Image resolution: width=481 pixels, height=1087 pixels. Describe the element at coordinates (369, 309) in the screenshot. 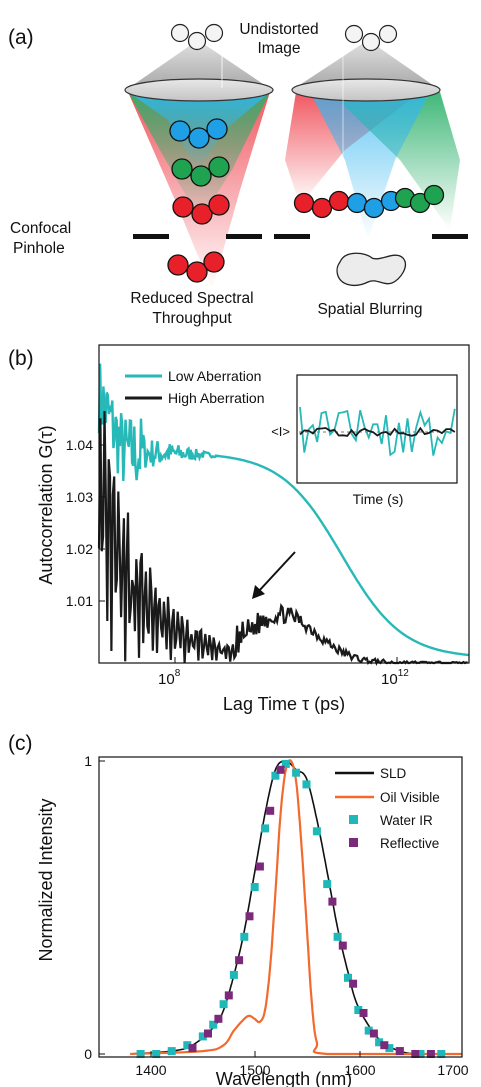

I see `spatial-label: Spatial Blurring` at that location.